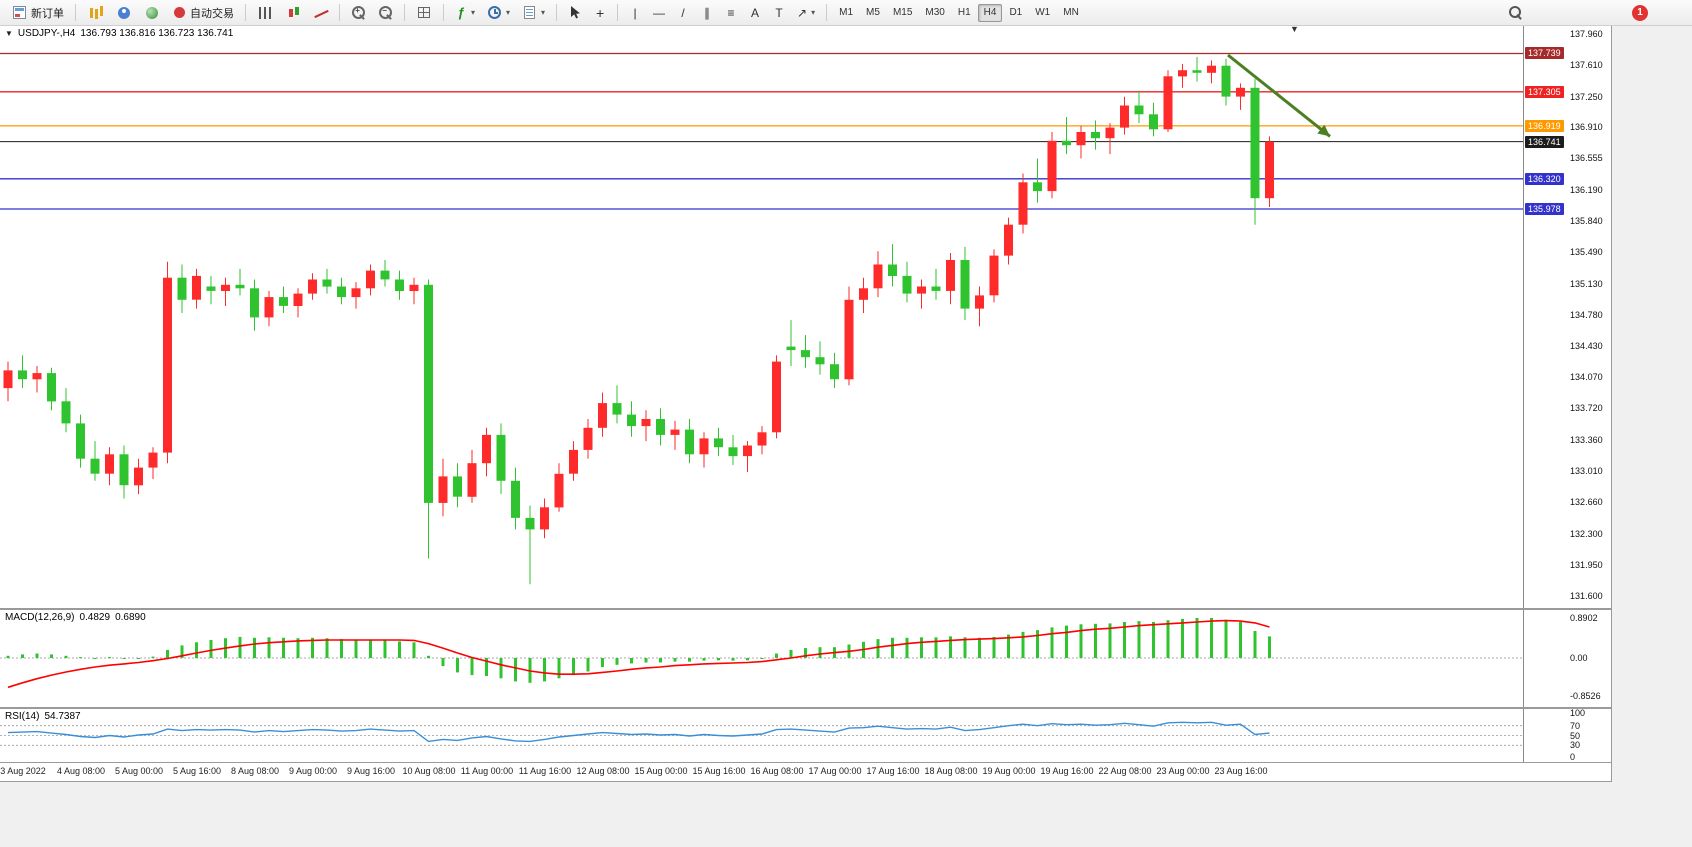 This screenshot has height=847, width=1692. What do you see at coordinates (95, 617) in the screenshot?
I see `macd-main-value: 0.4829` at bounding box center [95, 617].